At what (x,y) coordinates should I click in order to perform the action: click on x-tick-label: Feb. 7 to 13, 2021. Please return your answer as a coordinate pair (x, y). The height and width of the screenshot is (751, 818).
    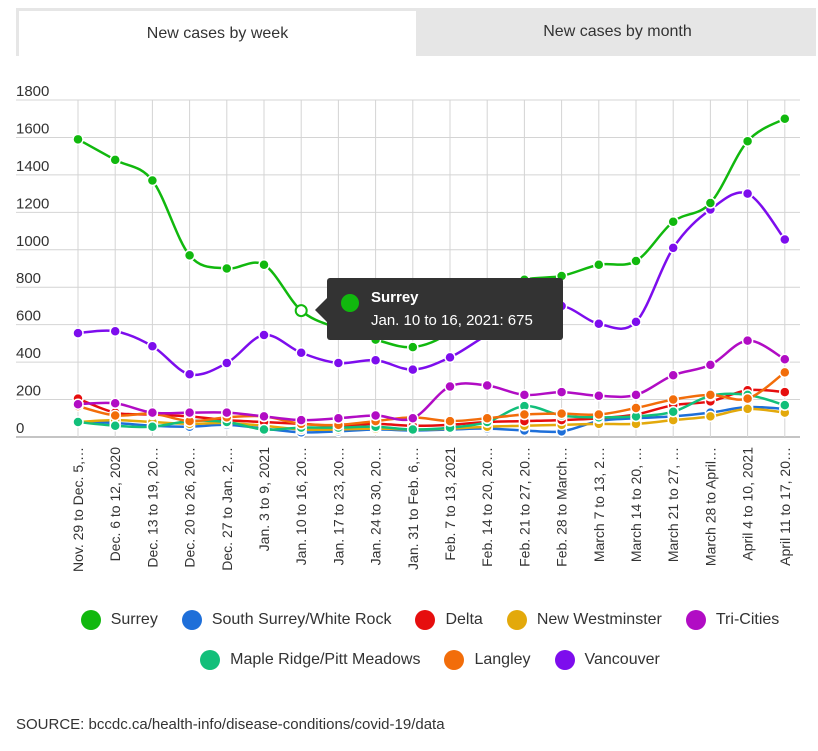
    Looking at the image, I should click on (450, 504).